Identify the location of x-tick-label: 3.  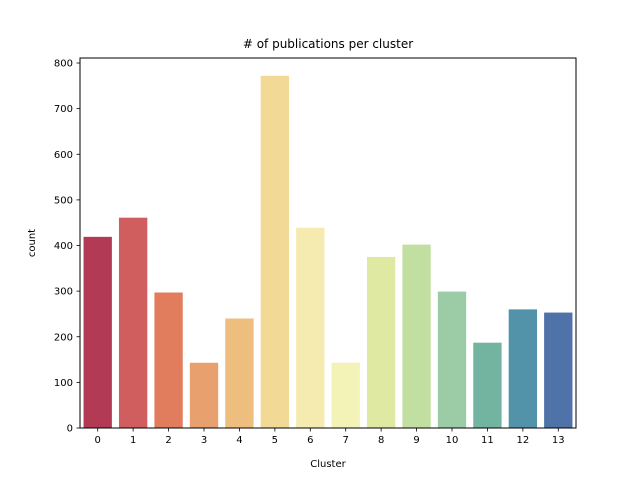
(204, 440).